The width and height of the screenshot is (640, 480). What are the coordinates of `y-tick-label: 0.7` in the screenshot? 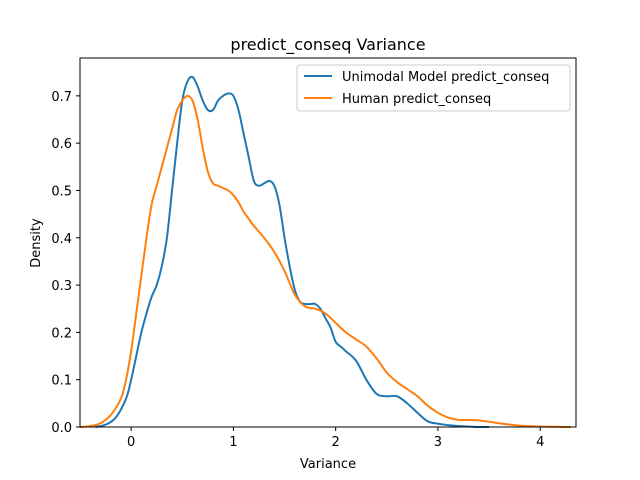 It's located at (61, 97).